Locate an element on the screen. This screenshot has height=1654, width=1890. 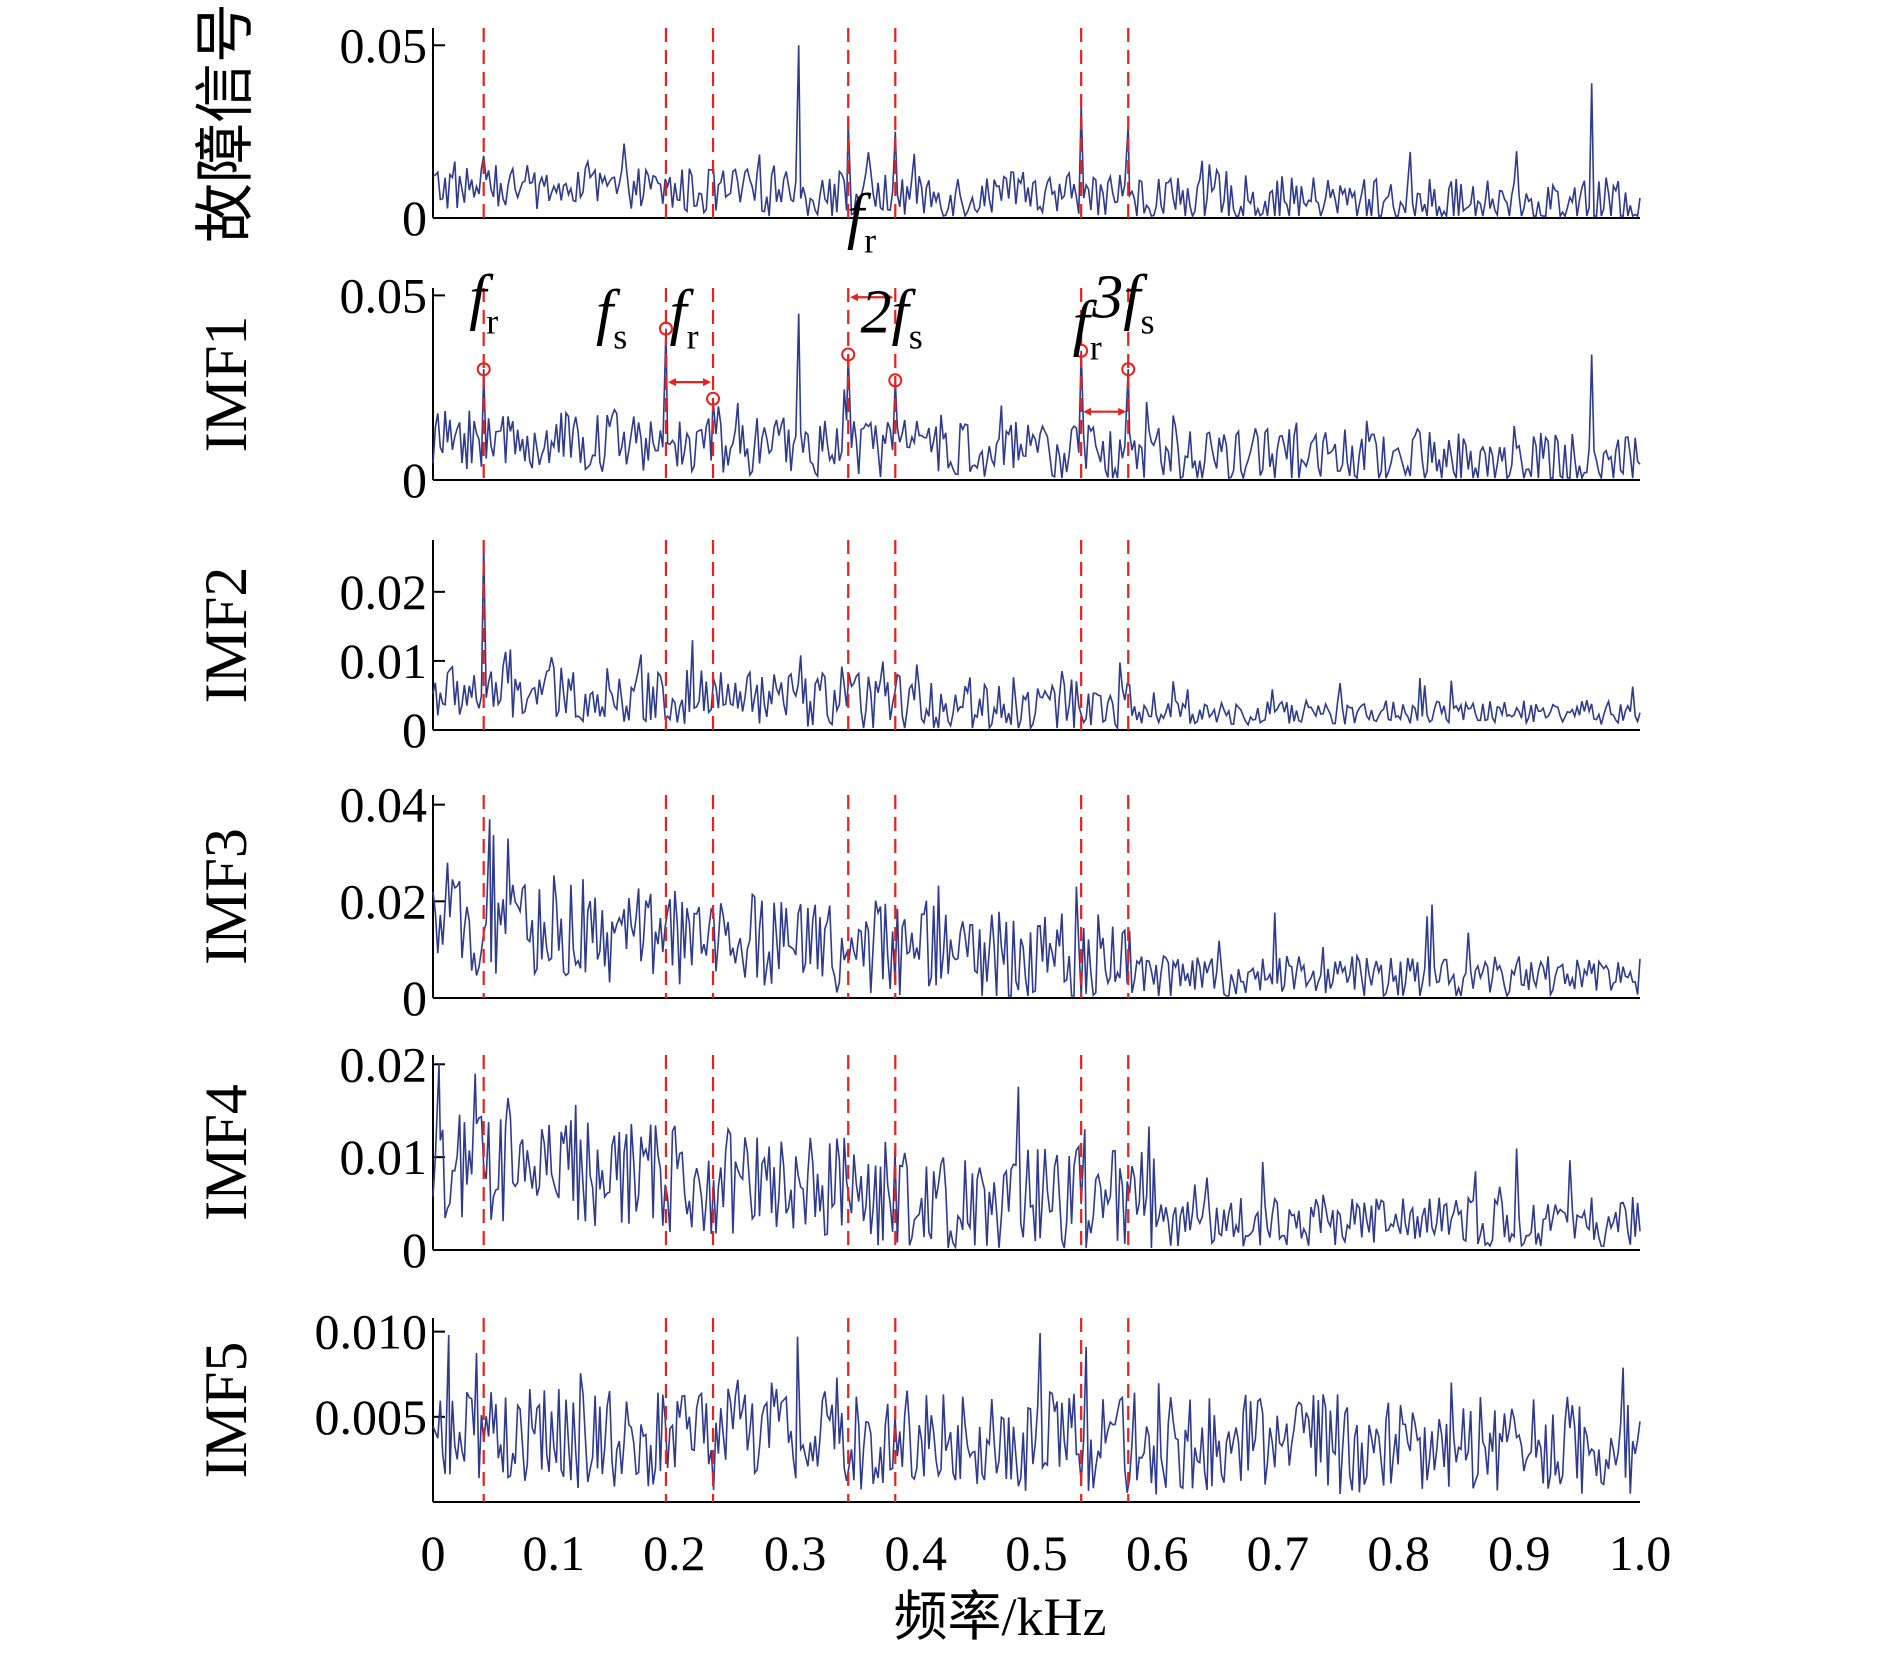
panel-IMF3: 0 0.02 0.04 IMF3 is located at coordinates (917, 901).